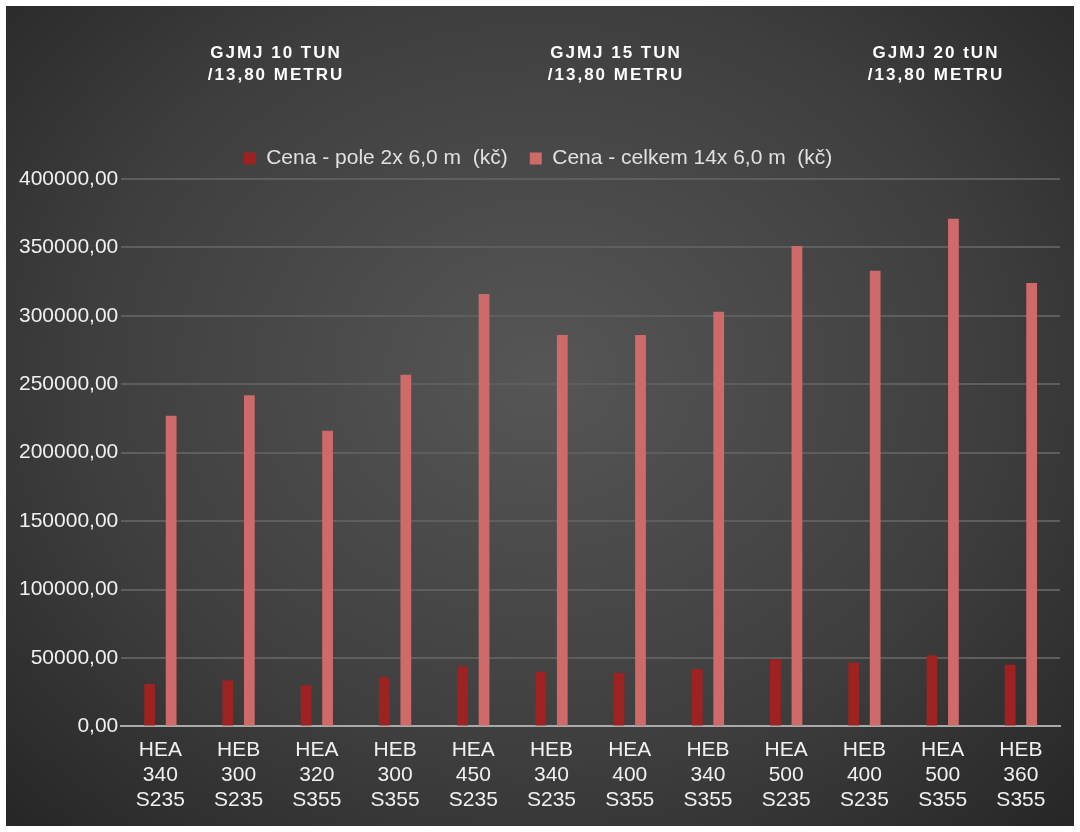 The width and height of the screenshot is (1080, 832). Describe the element at coordinates (387, 157) in the screenshot. I see `legend-label: Cena - pole 2x 6,0 m (kč)` at that location.